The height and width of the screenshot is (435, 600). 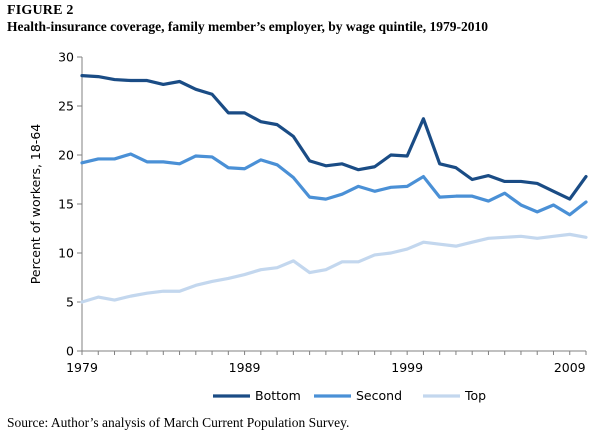 I want to click on y-tick-label: 5, so click(x=70, y=302).